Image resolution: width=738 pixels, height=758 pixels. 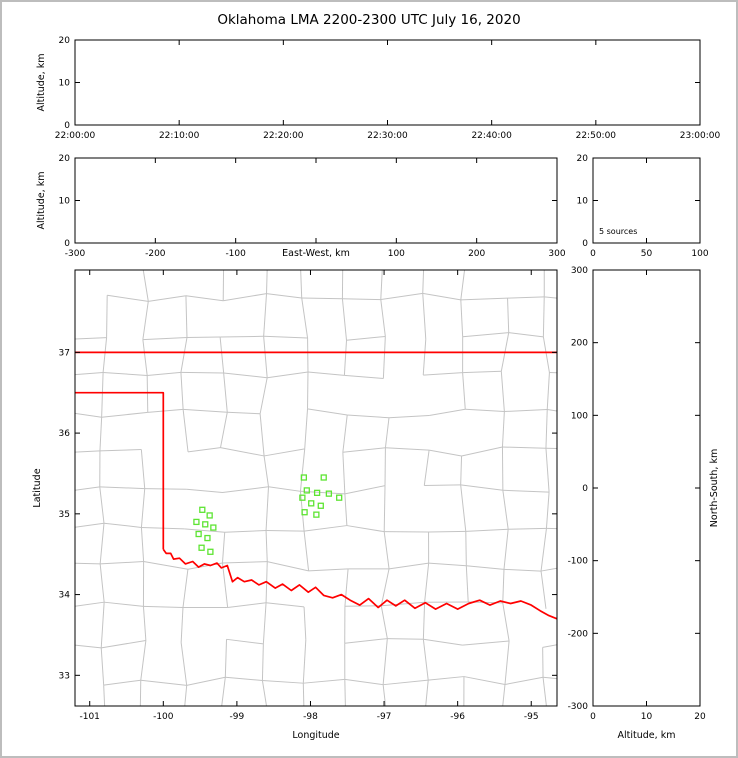 What do you see at coordinates (556, 254) in the screenshot?
I see `x-tick-label: 300` at bounding box center [556, 254].